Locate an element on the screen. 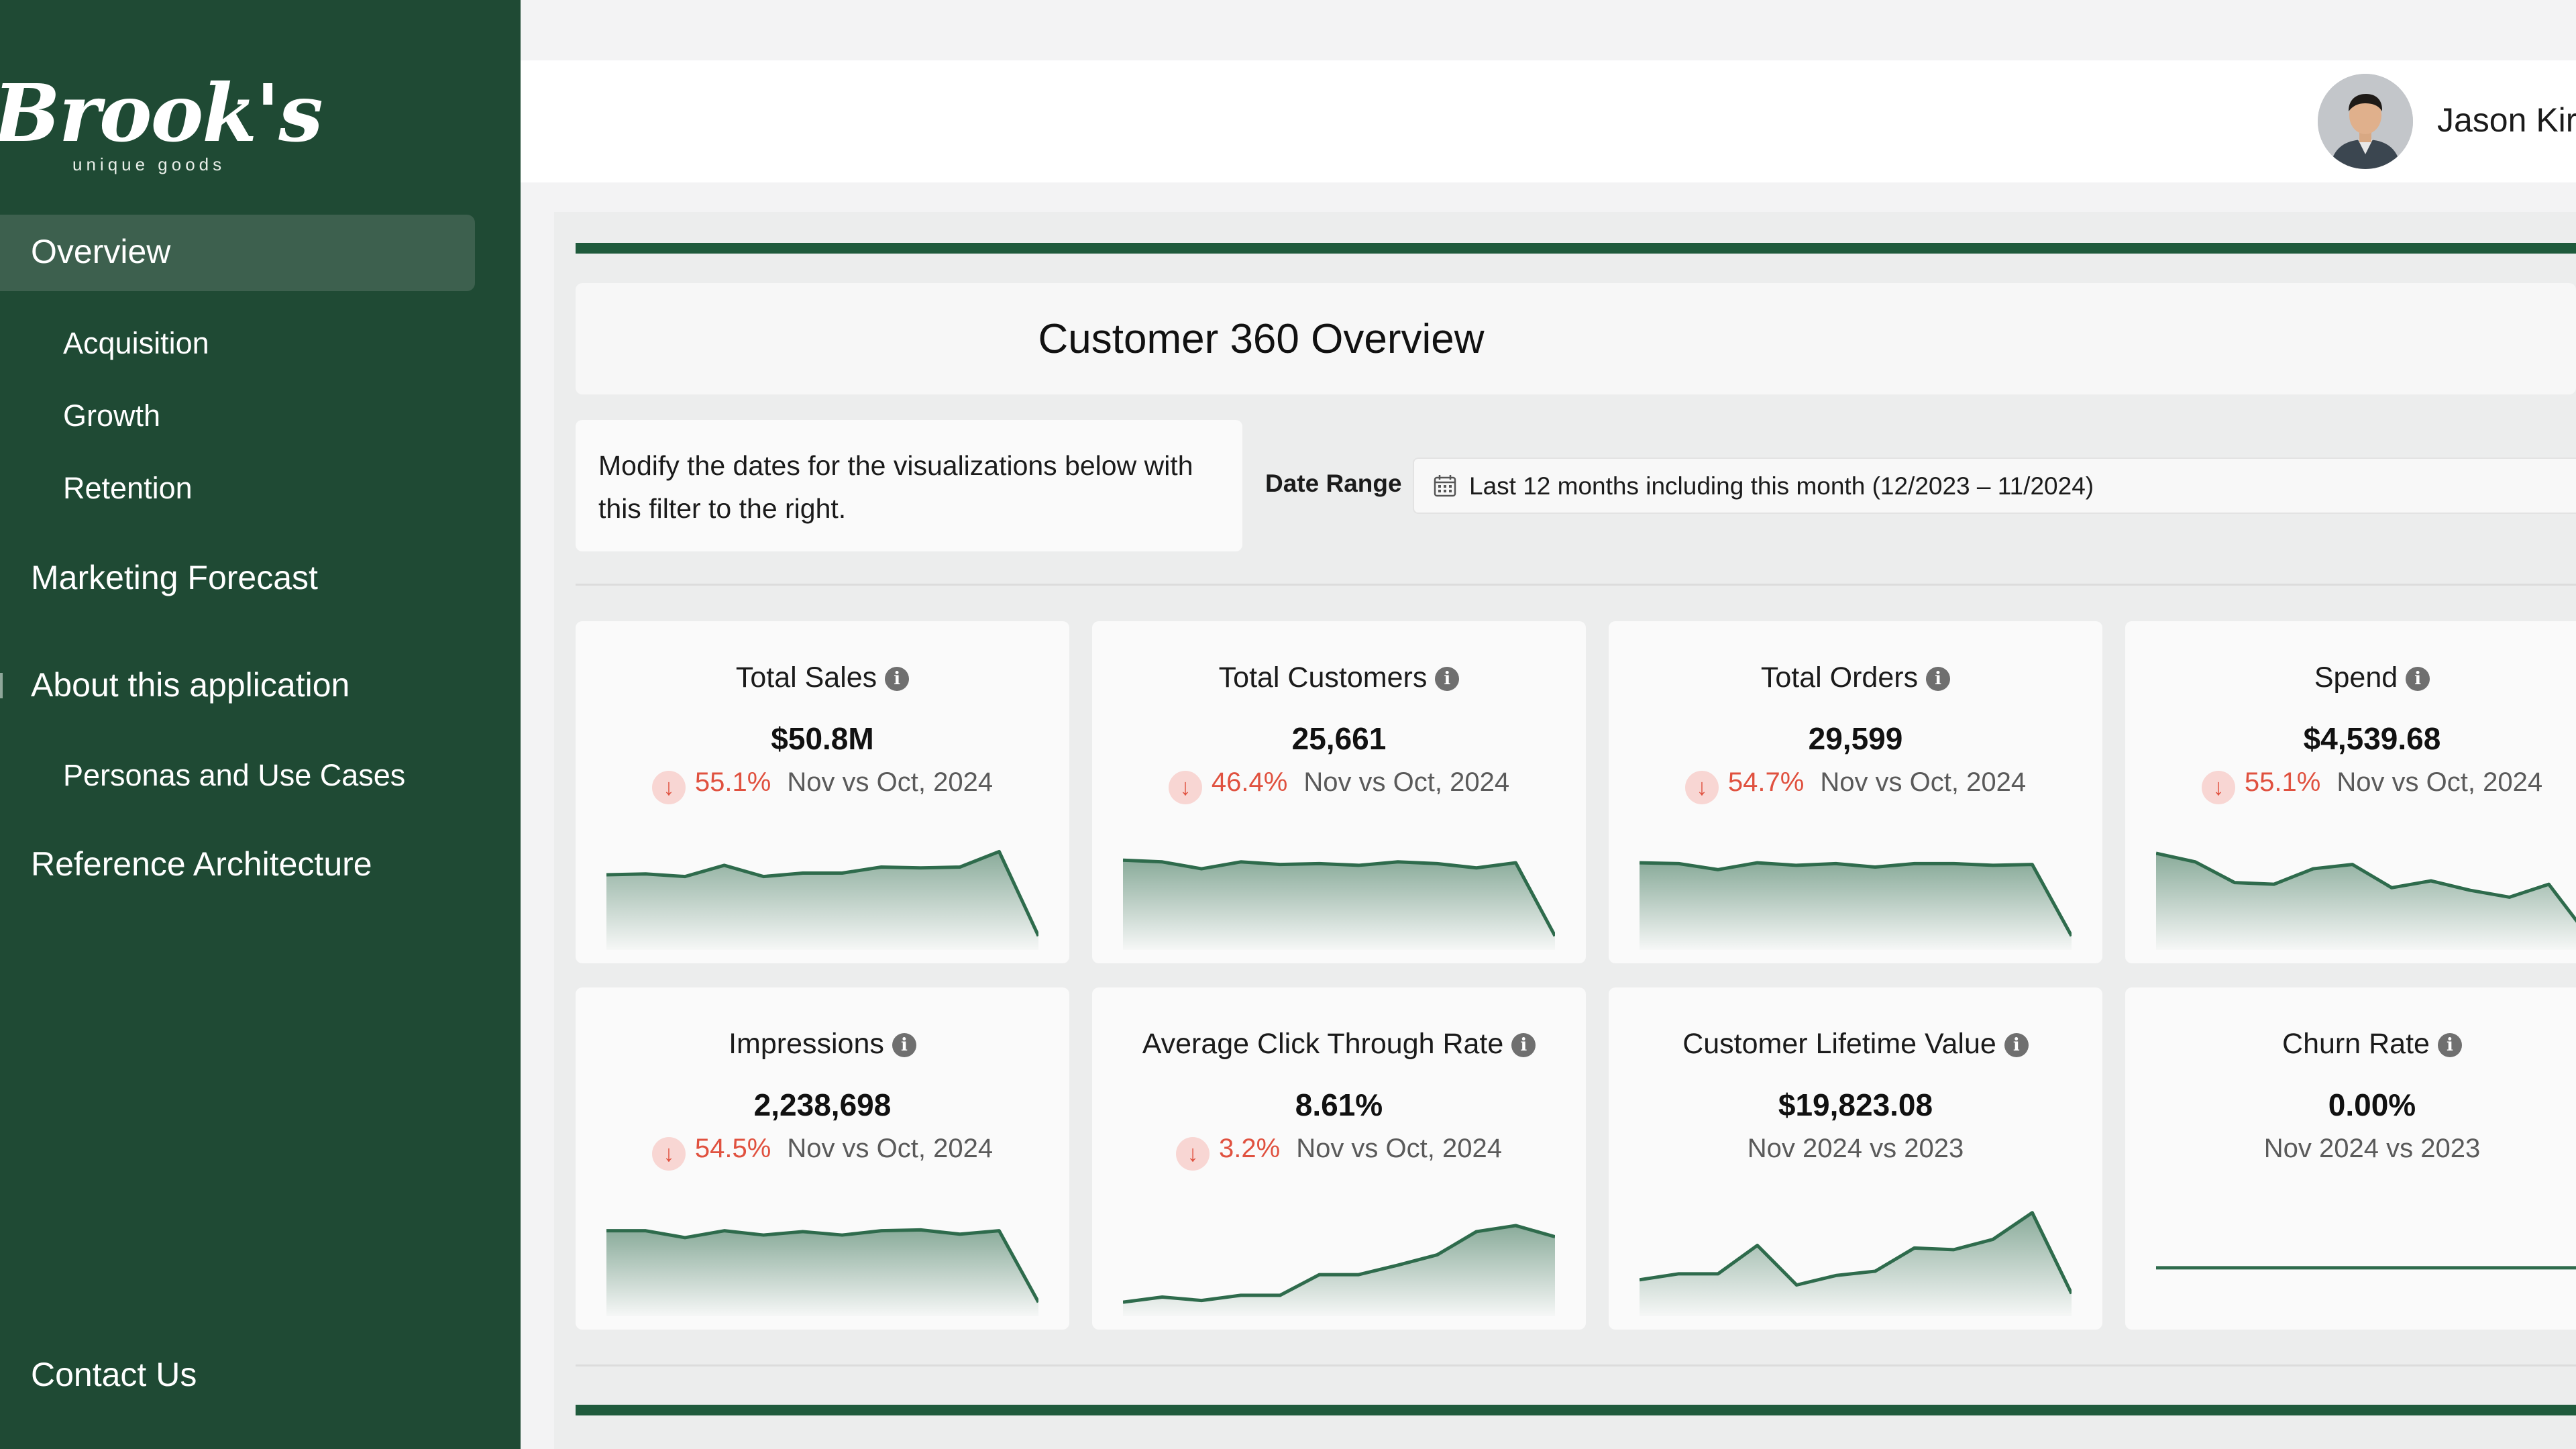 The height and width of the screenshot is (1449, 2576). kpi-value: 0.00% is located at coordinates (2372, 1104).